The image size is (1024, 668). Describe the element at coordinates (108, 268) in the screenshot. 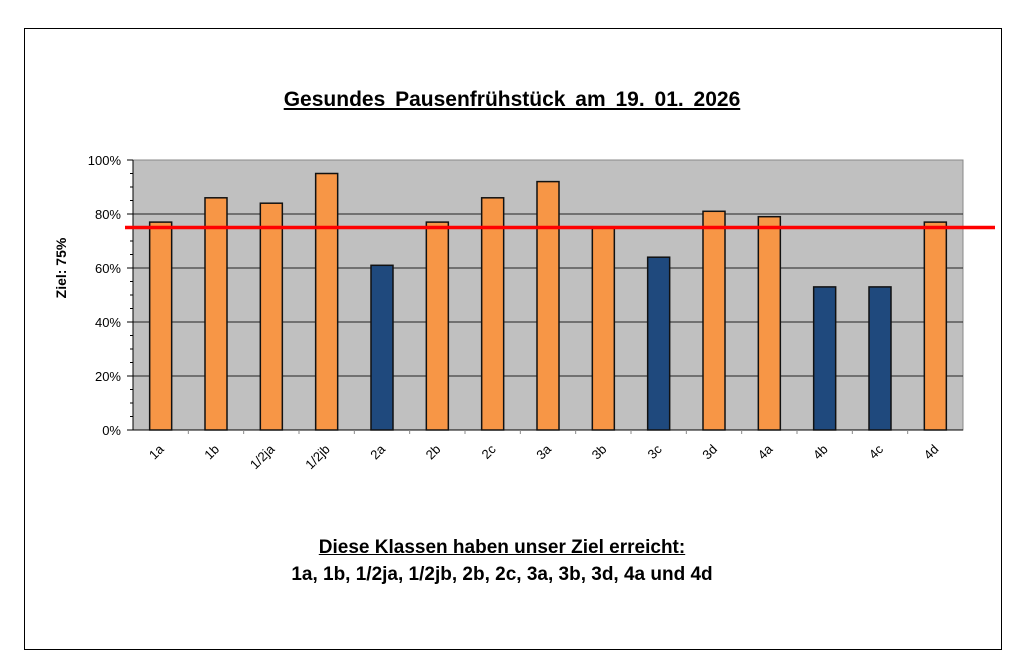

I see `y-tick-label: 60%` at that location.